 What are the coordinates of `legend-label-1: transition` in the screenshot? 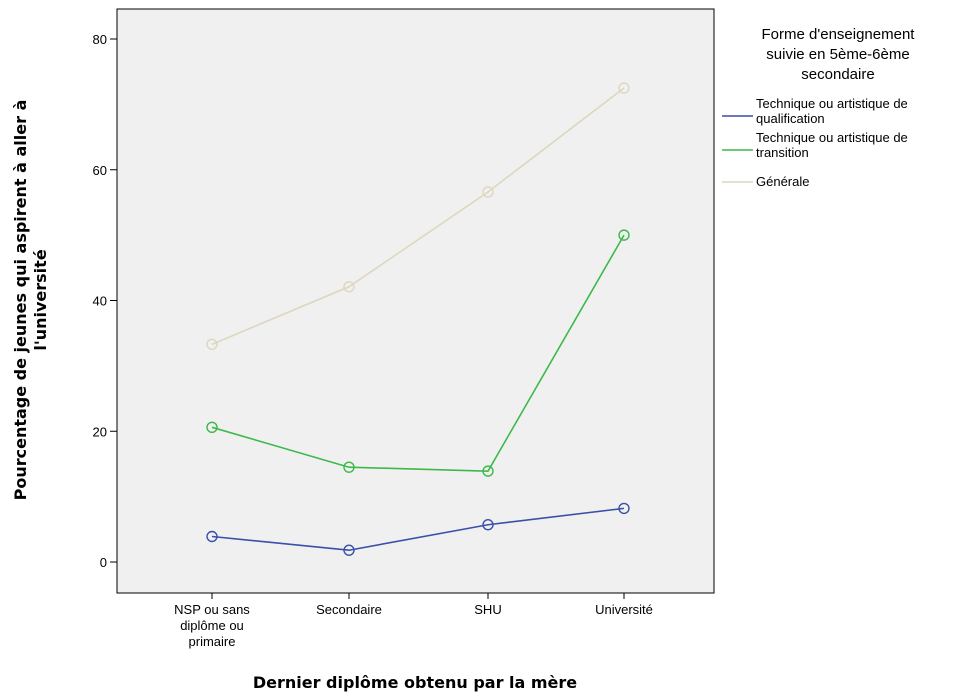 It's located at (782, 152).